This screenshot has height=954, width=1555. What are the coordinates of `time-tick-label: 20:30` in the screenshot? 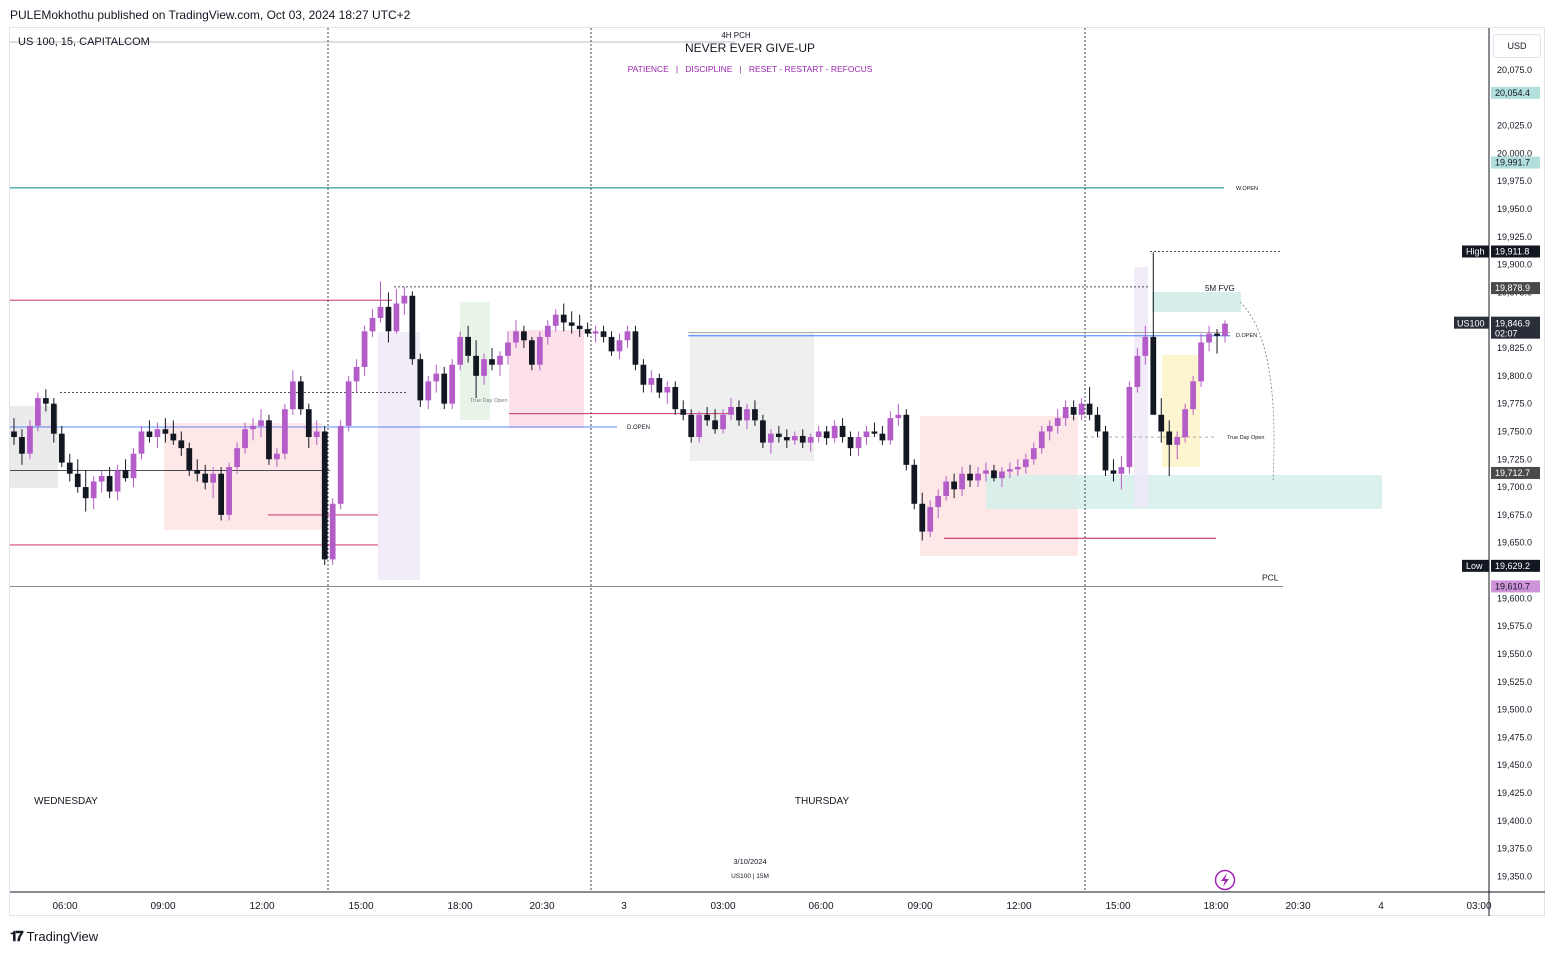 It's located at (1297, 906).